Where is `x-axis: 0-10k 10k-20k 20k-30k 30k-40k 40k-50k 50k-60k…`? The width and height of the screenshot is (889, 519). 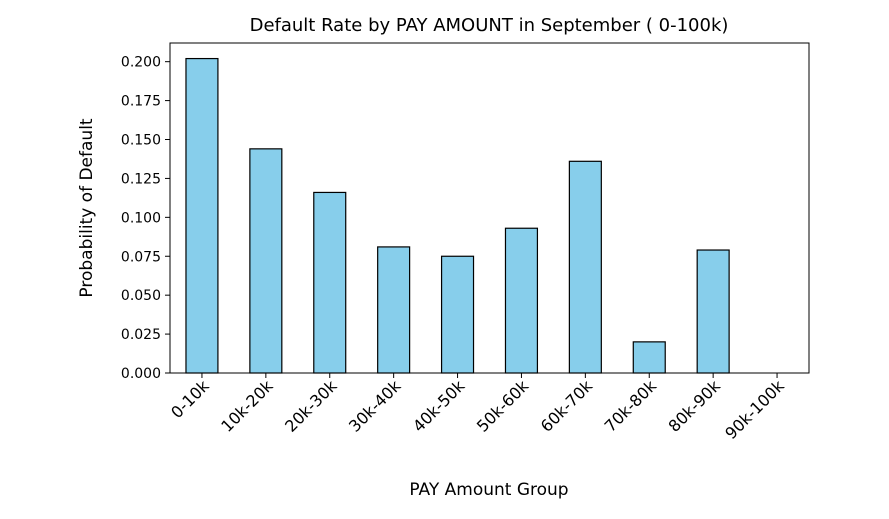
x-axis: 0-10k 10k-20k 20k-30k 30k-40k 40k-50k 50k-60k… is located at coordinates (477, 408).